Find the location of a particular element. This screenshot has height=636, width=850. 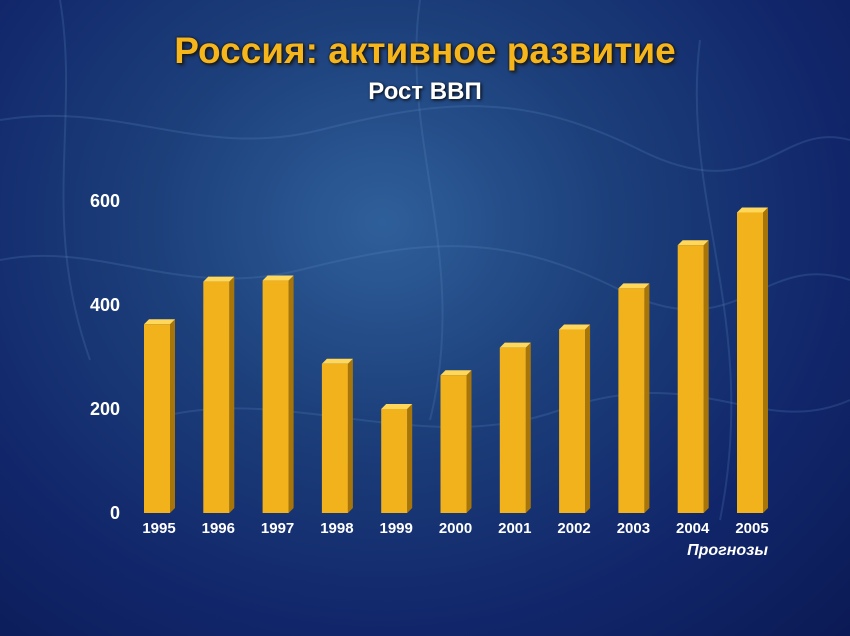

bar-1995 is located at coordinates (159, 416).